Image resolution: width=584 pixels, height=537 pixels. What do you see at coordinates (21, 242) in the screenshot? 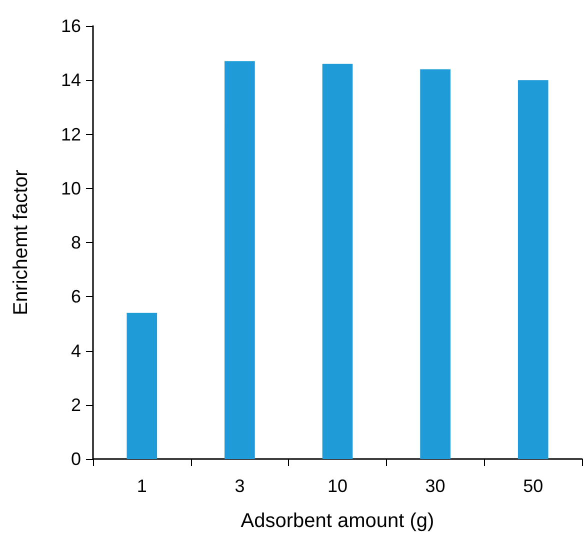
I see `y-axis-title: Enrichemt factor` at bounding box center [21, 242].